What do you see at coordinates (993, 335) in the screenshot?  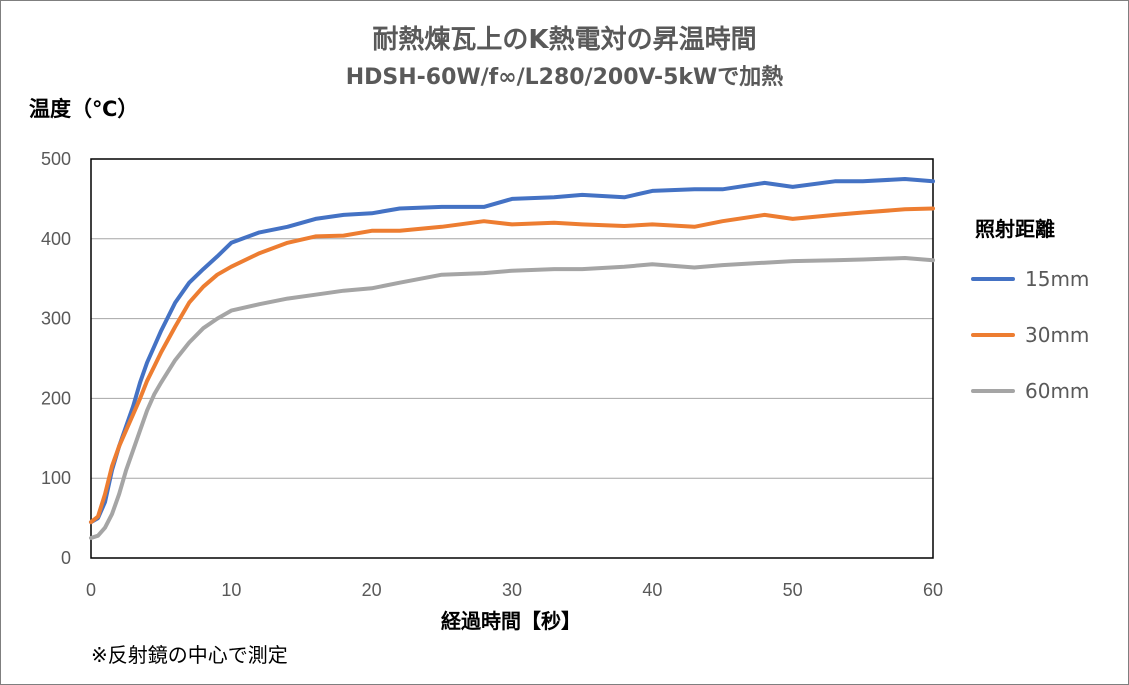 I see `legend-swatch-30mm` at bounding box center [993, 335].